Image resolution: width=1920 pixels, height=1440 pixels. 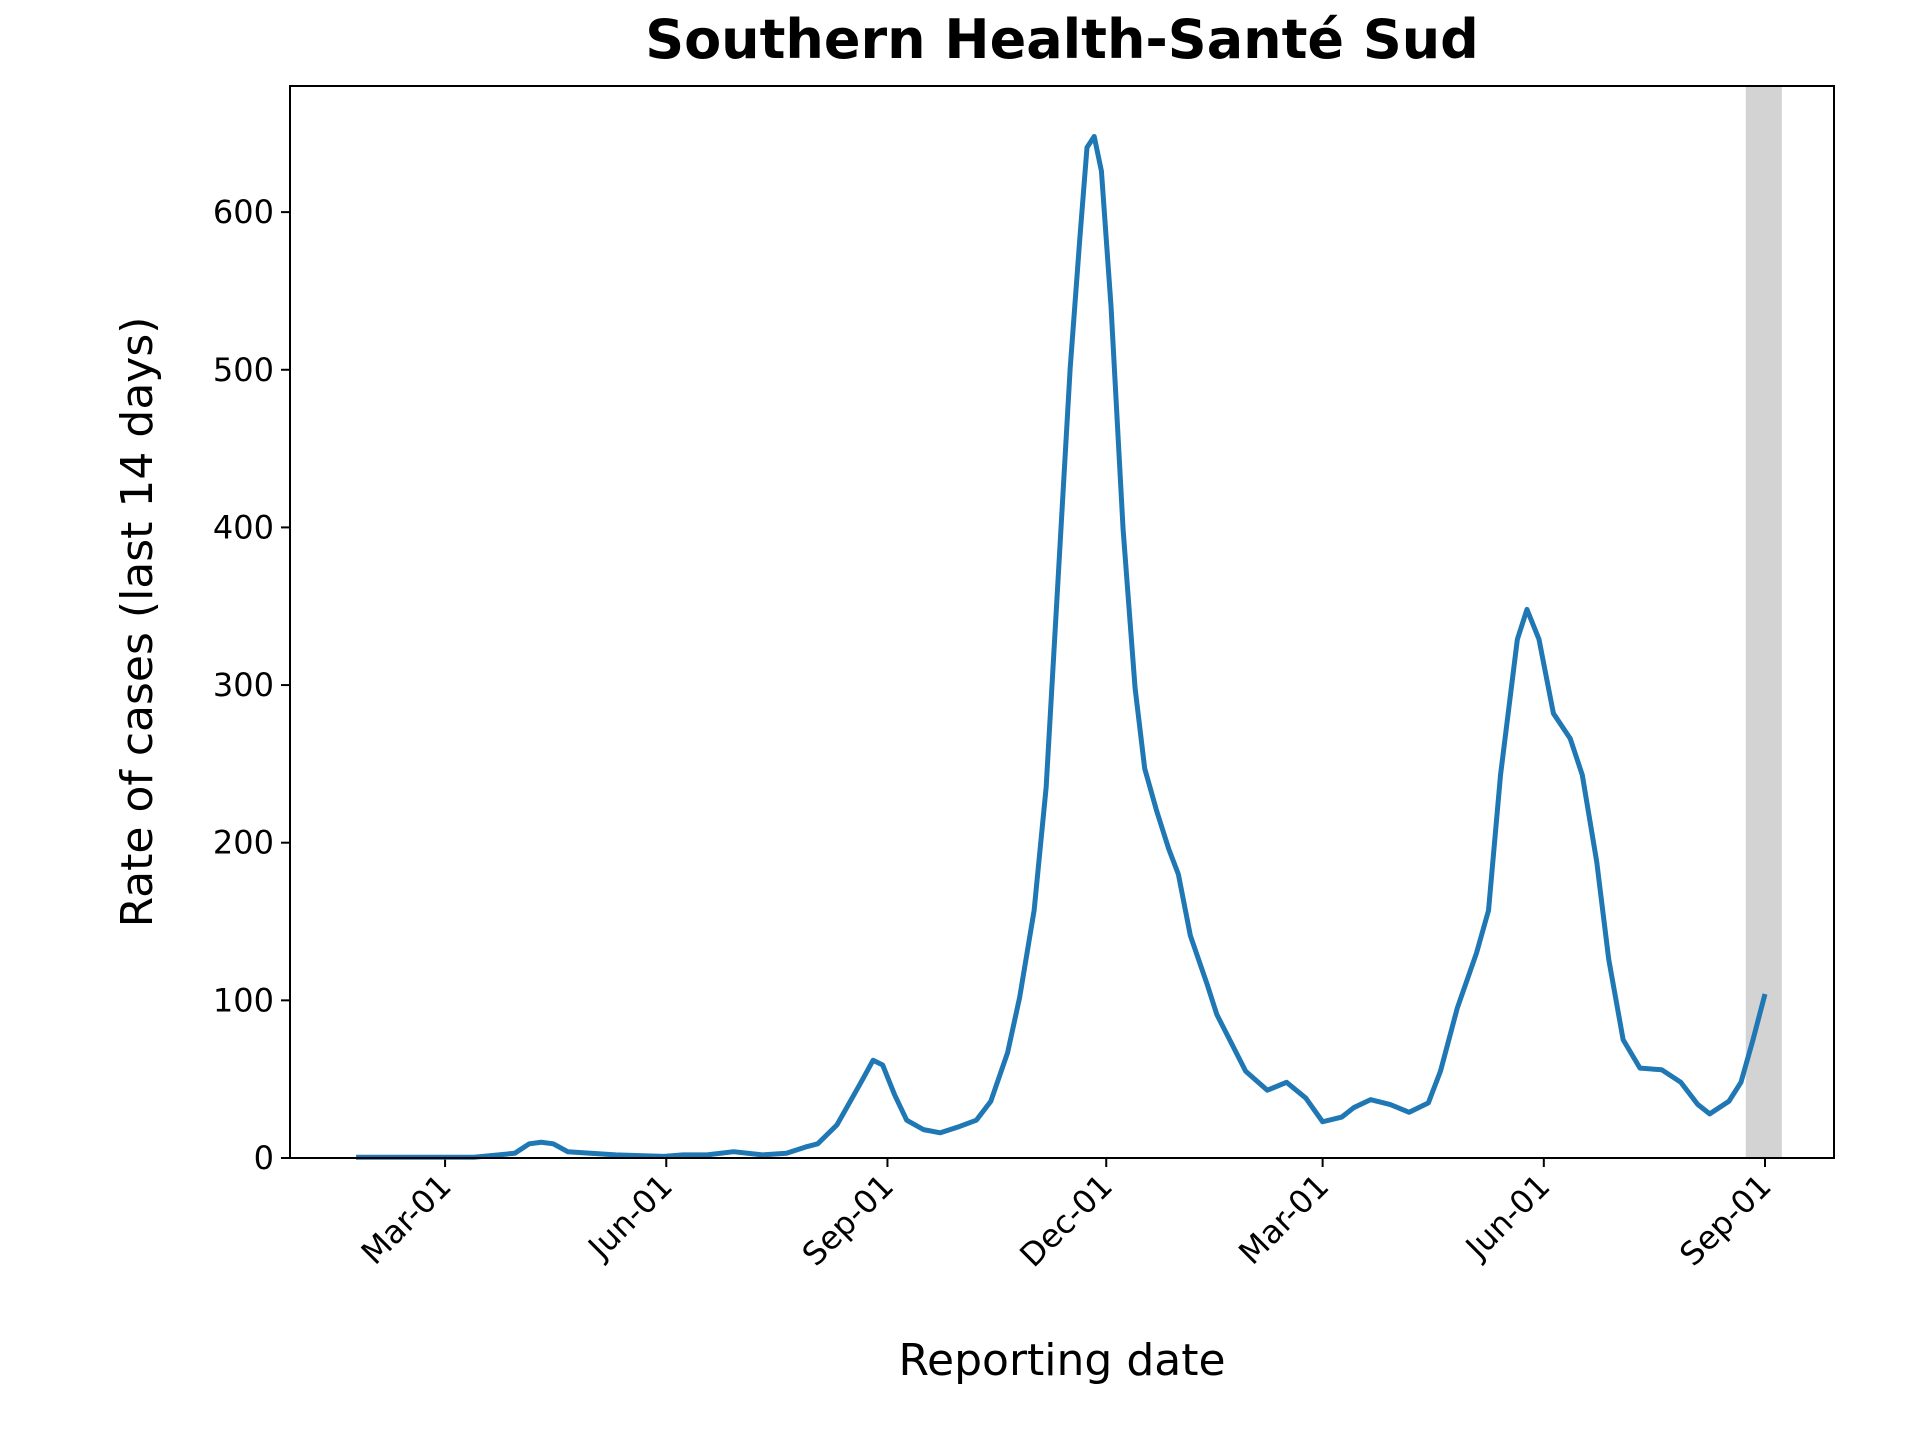 I want to click on y-axis-label: Rate of cases (last 14 days), so click(x=137, y=622).